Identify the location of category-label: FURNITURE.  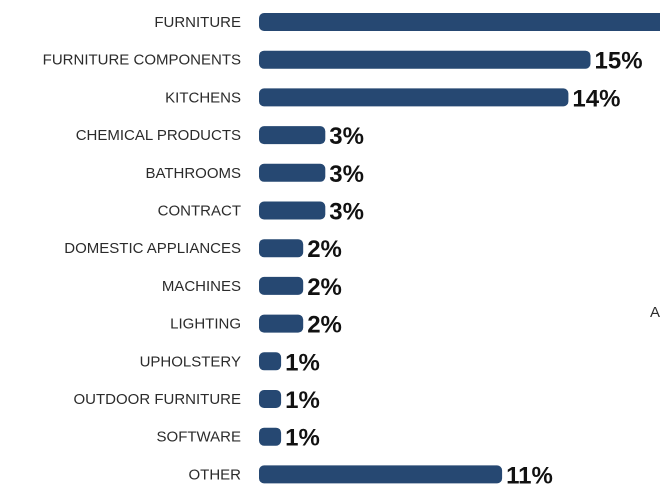
(197, 22).